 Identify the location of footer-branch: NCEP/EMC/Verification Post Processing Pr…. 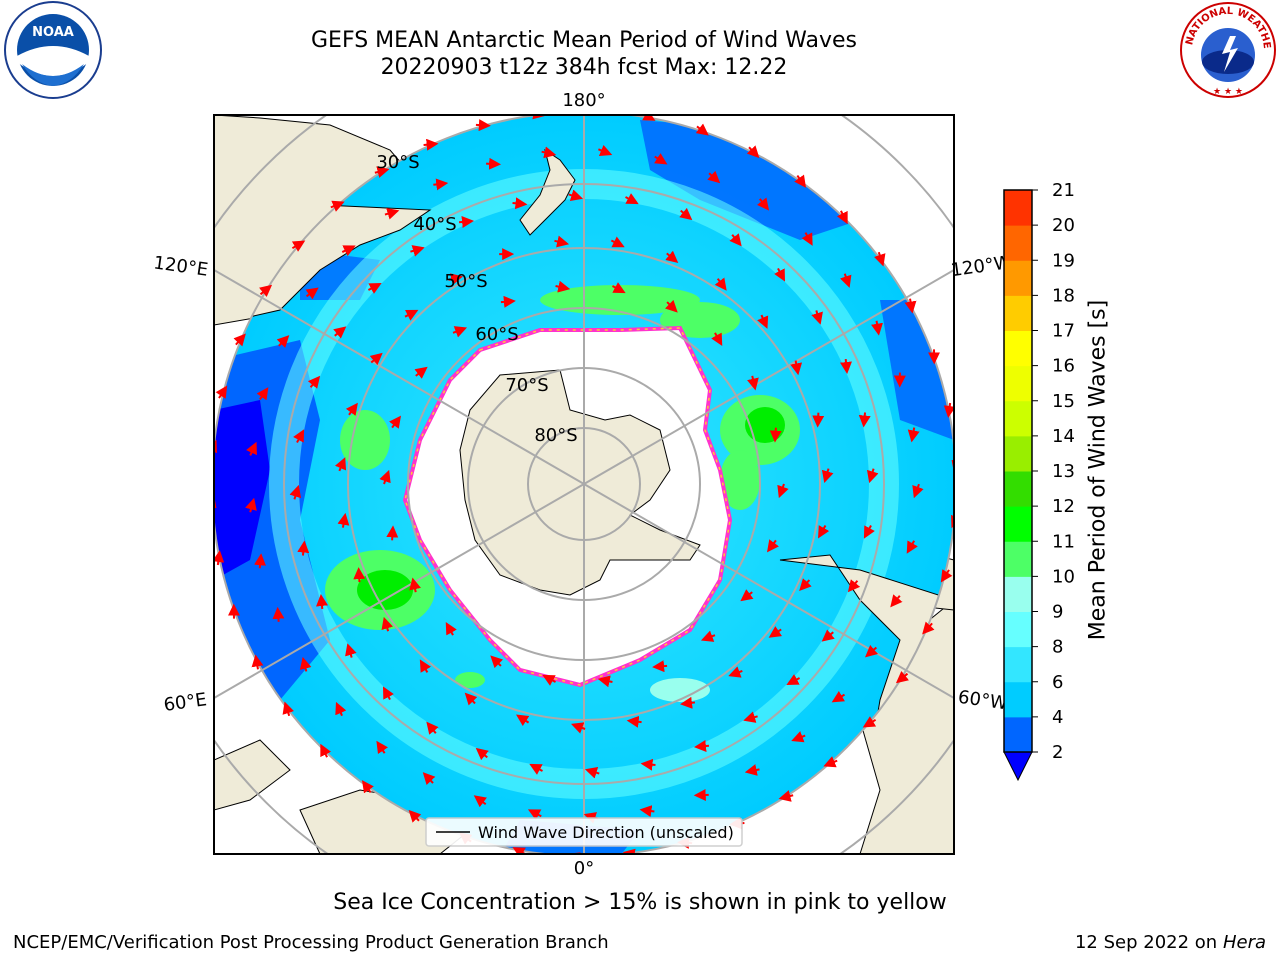
(311, 942).